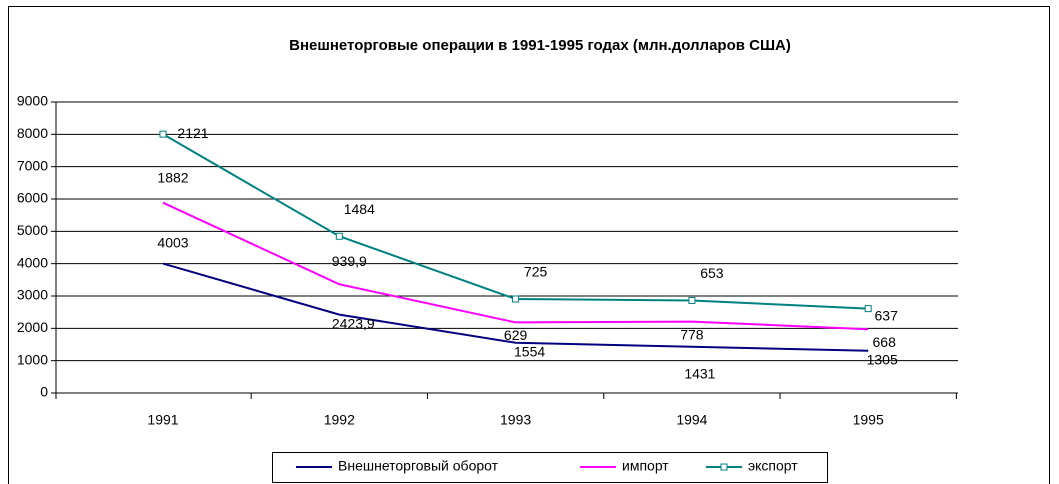  Describe the element at coordinates (868, 420) in the screenshot. I see `x-tick-label: 1995` at that location.